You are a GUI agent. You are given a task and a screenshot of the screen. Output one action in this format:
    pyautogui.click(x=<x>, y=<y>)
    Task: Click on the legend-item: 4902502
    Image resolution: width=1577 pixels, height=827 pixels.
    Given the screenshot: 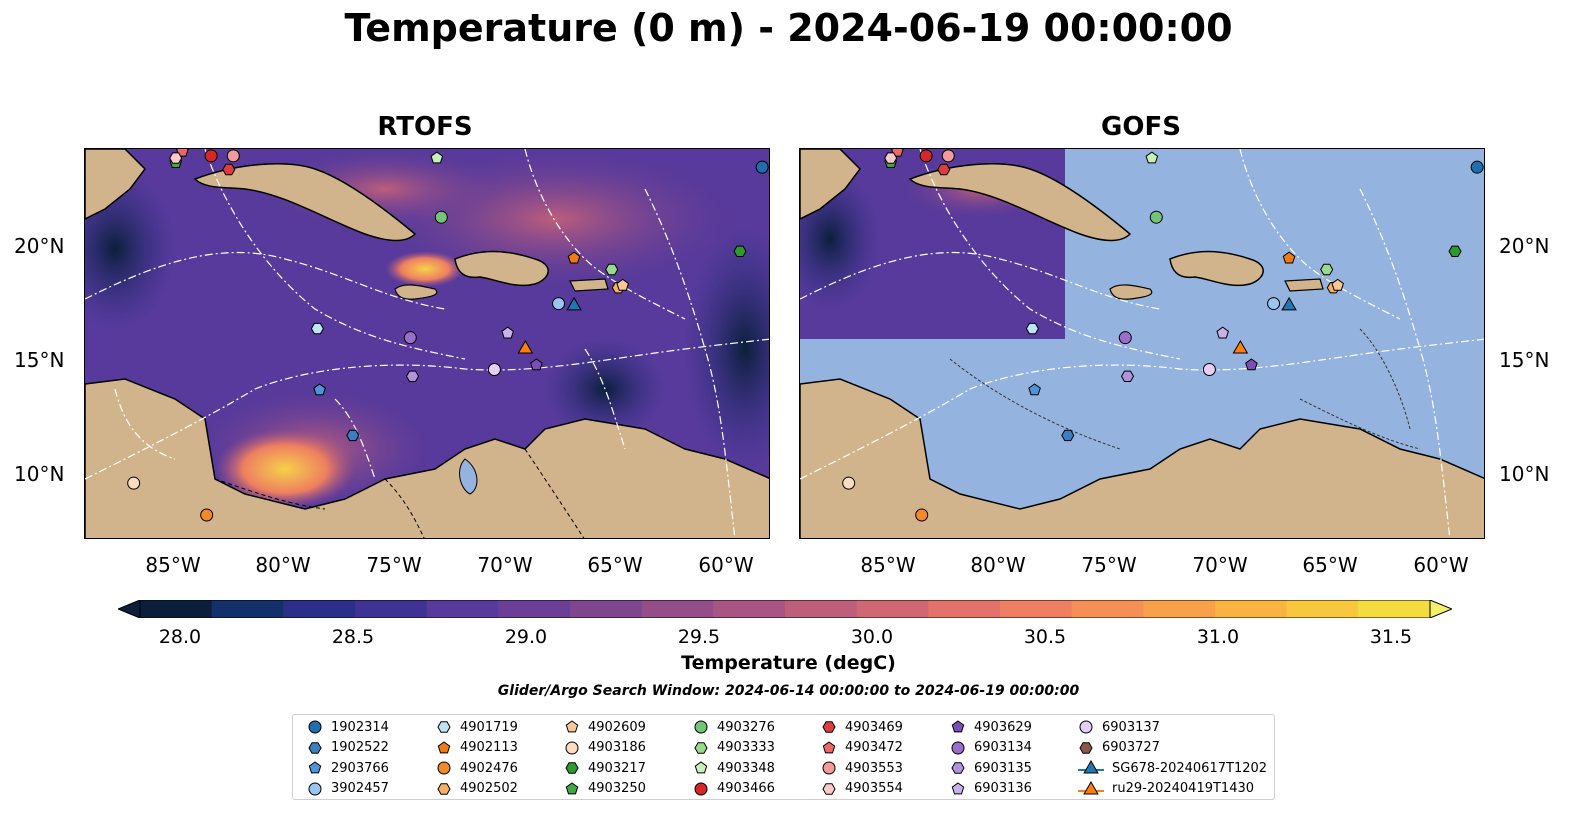 What is the action you would take?
    pyautogui.click(x=477, y=789)
    